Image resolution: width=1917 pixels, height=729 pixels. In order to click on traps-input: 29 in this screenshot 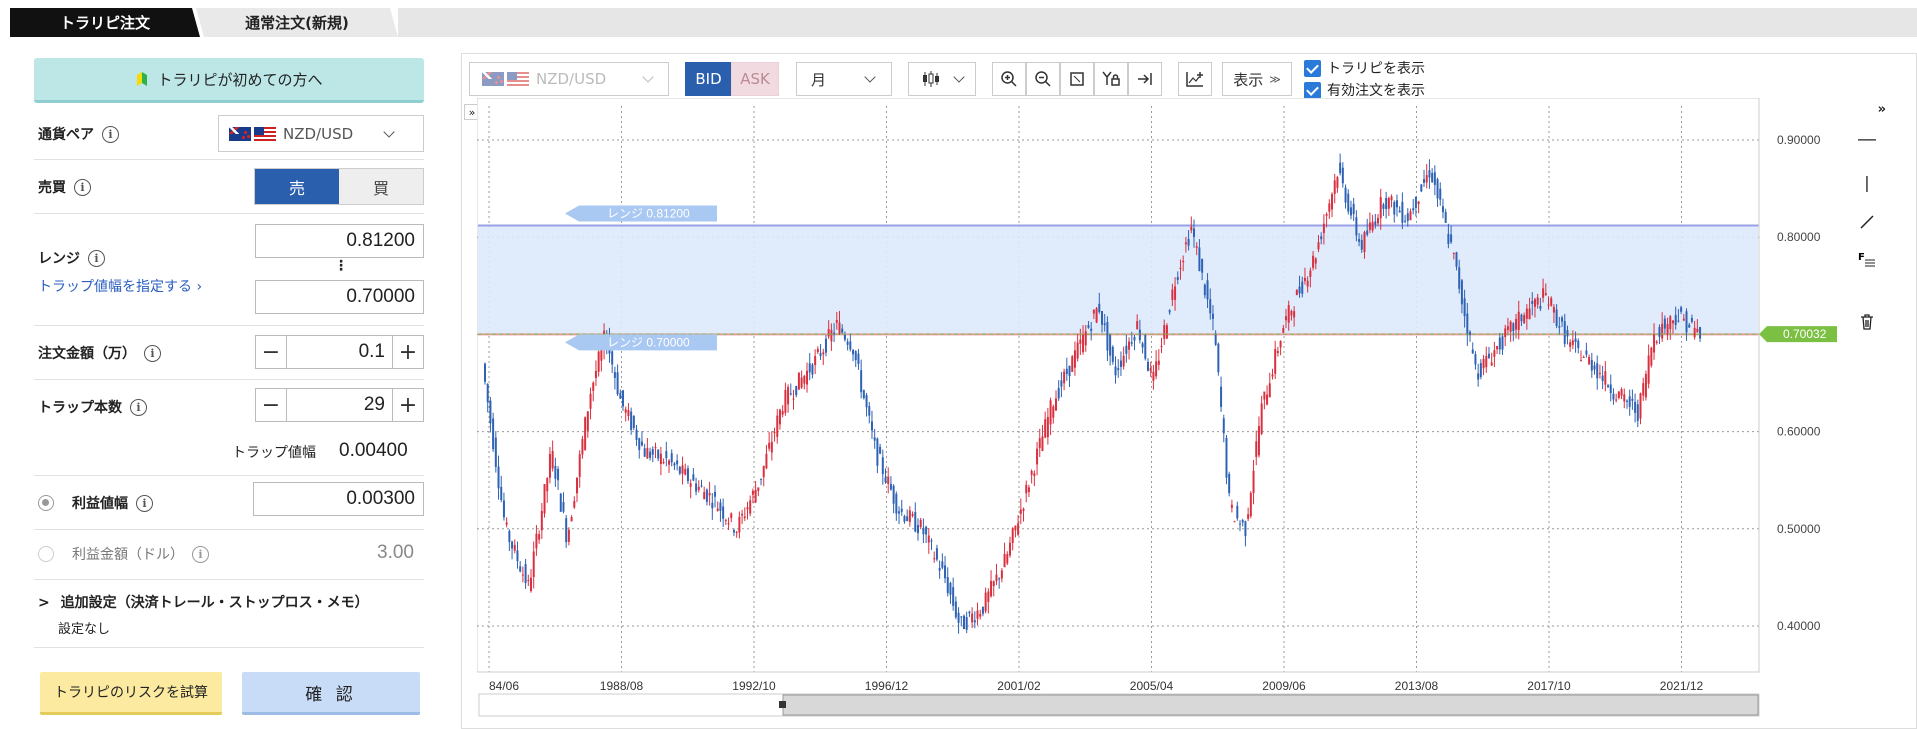, I will do `click(340, 405)`.